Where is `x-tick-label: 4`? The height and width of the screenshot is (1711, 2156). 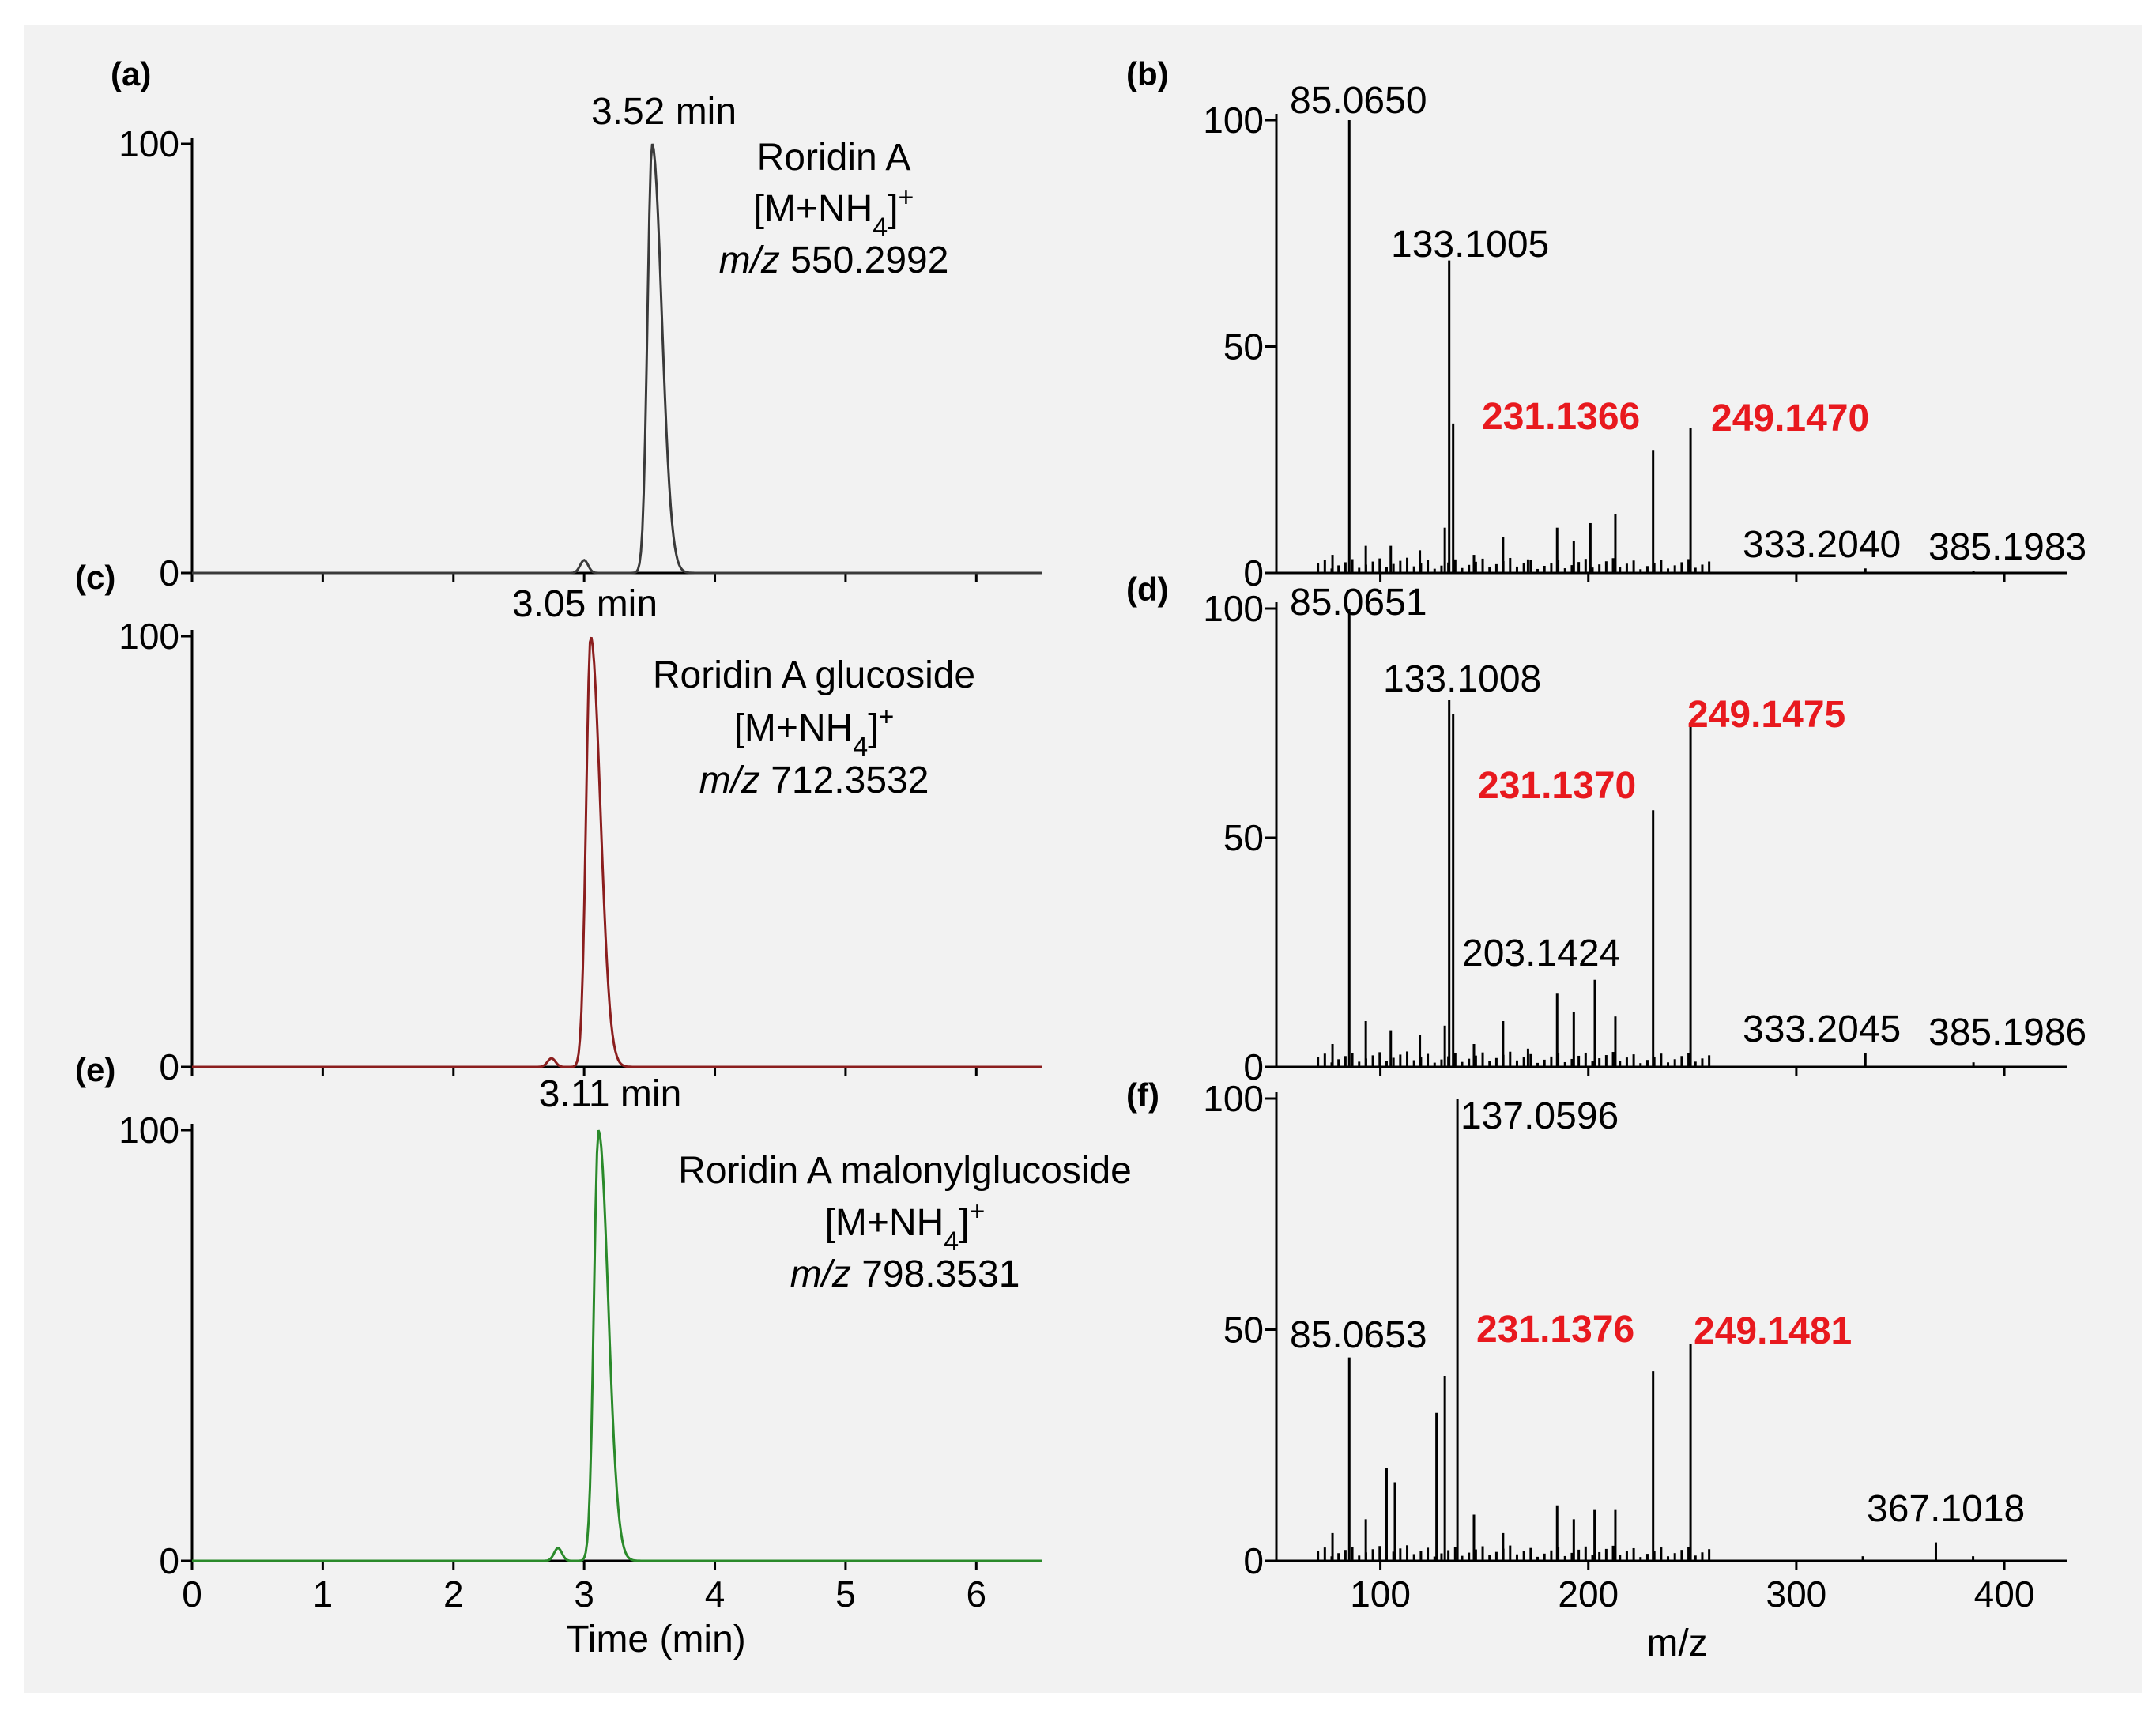
x-tick-label: 4 is located at coordinates (715, 1594).